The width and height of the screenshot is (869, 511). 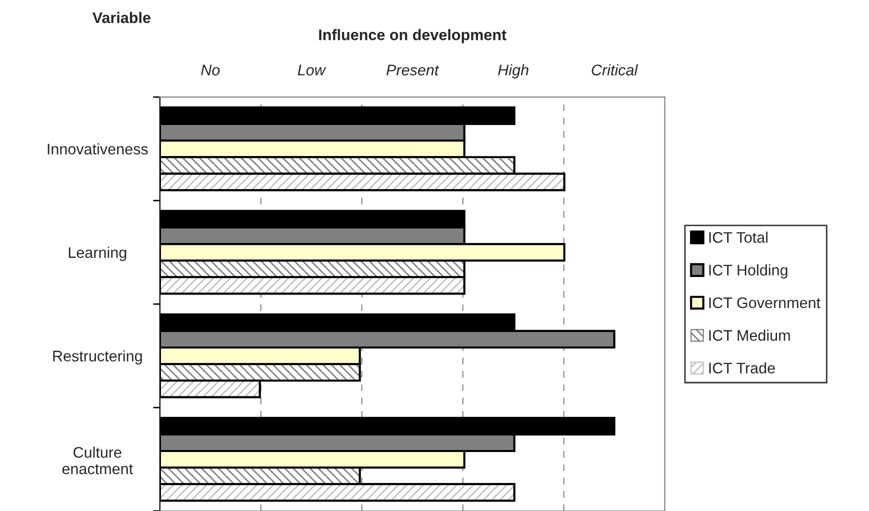 What do you see at coordinates (513, 71) in the screenshot?
I see `text: High` at bounding box center [513, 71].